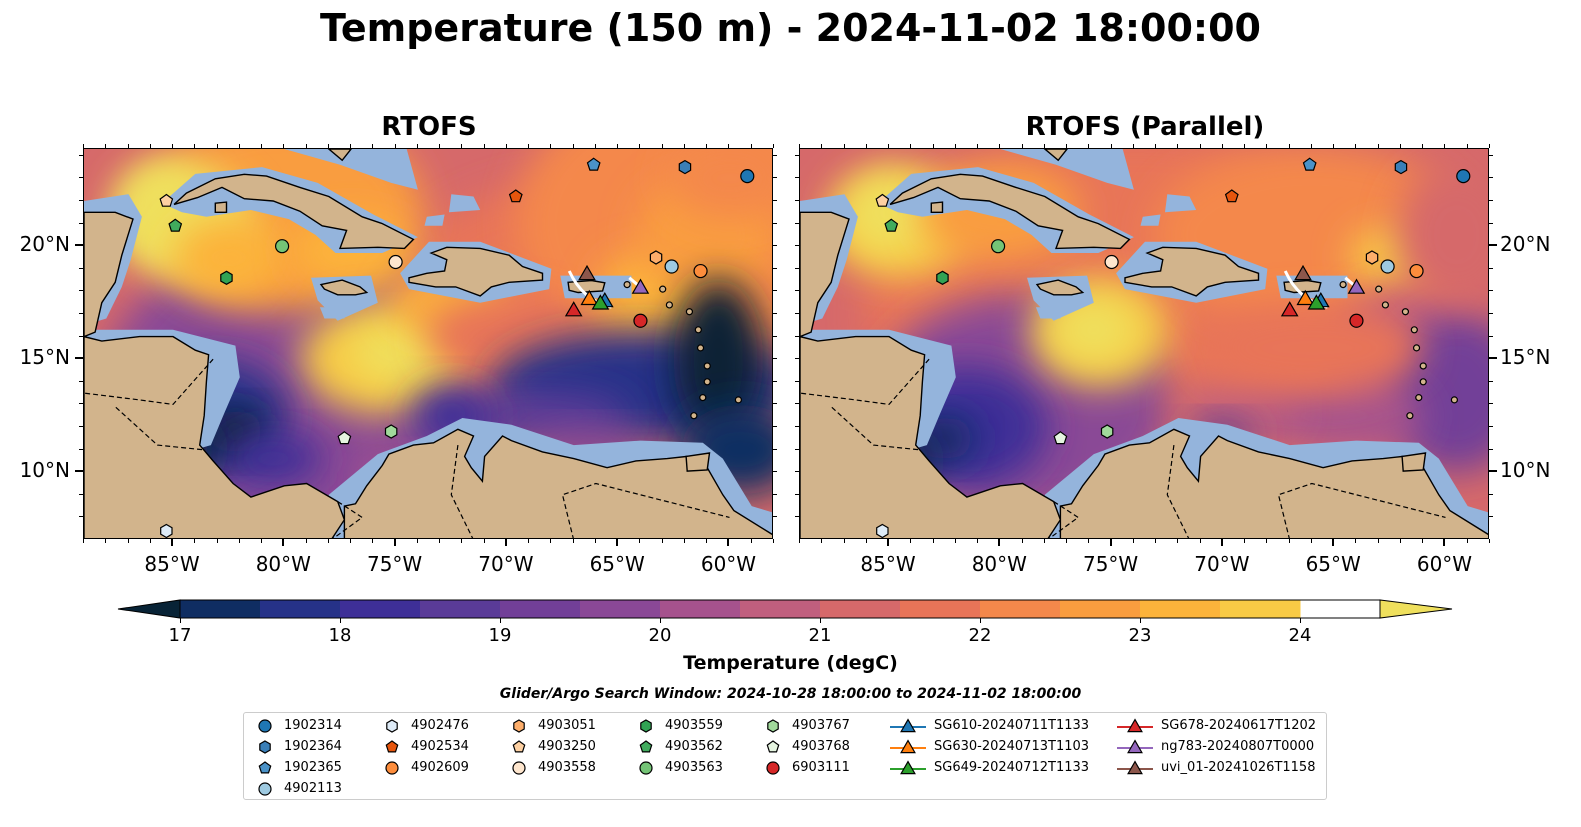 Image resolution: width=1581 pixels, height=827 pixels. I want to click on legend-label: 4903559, so click(694, 725).